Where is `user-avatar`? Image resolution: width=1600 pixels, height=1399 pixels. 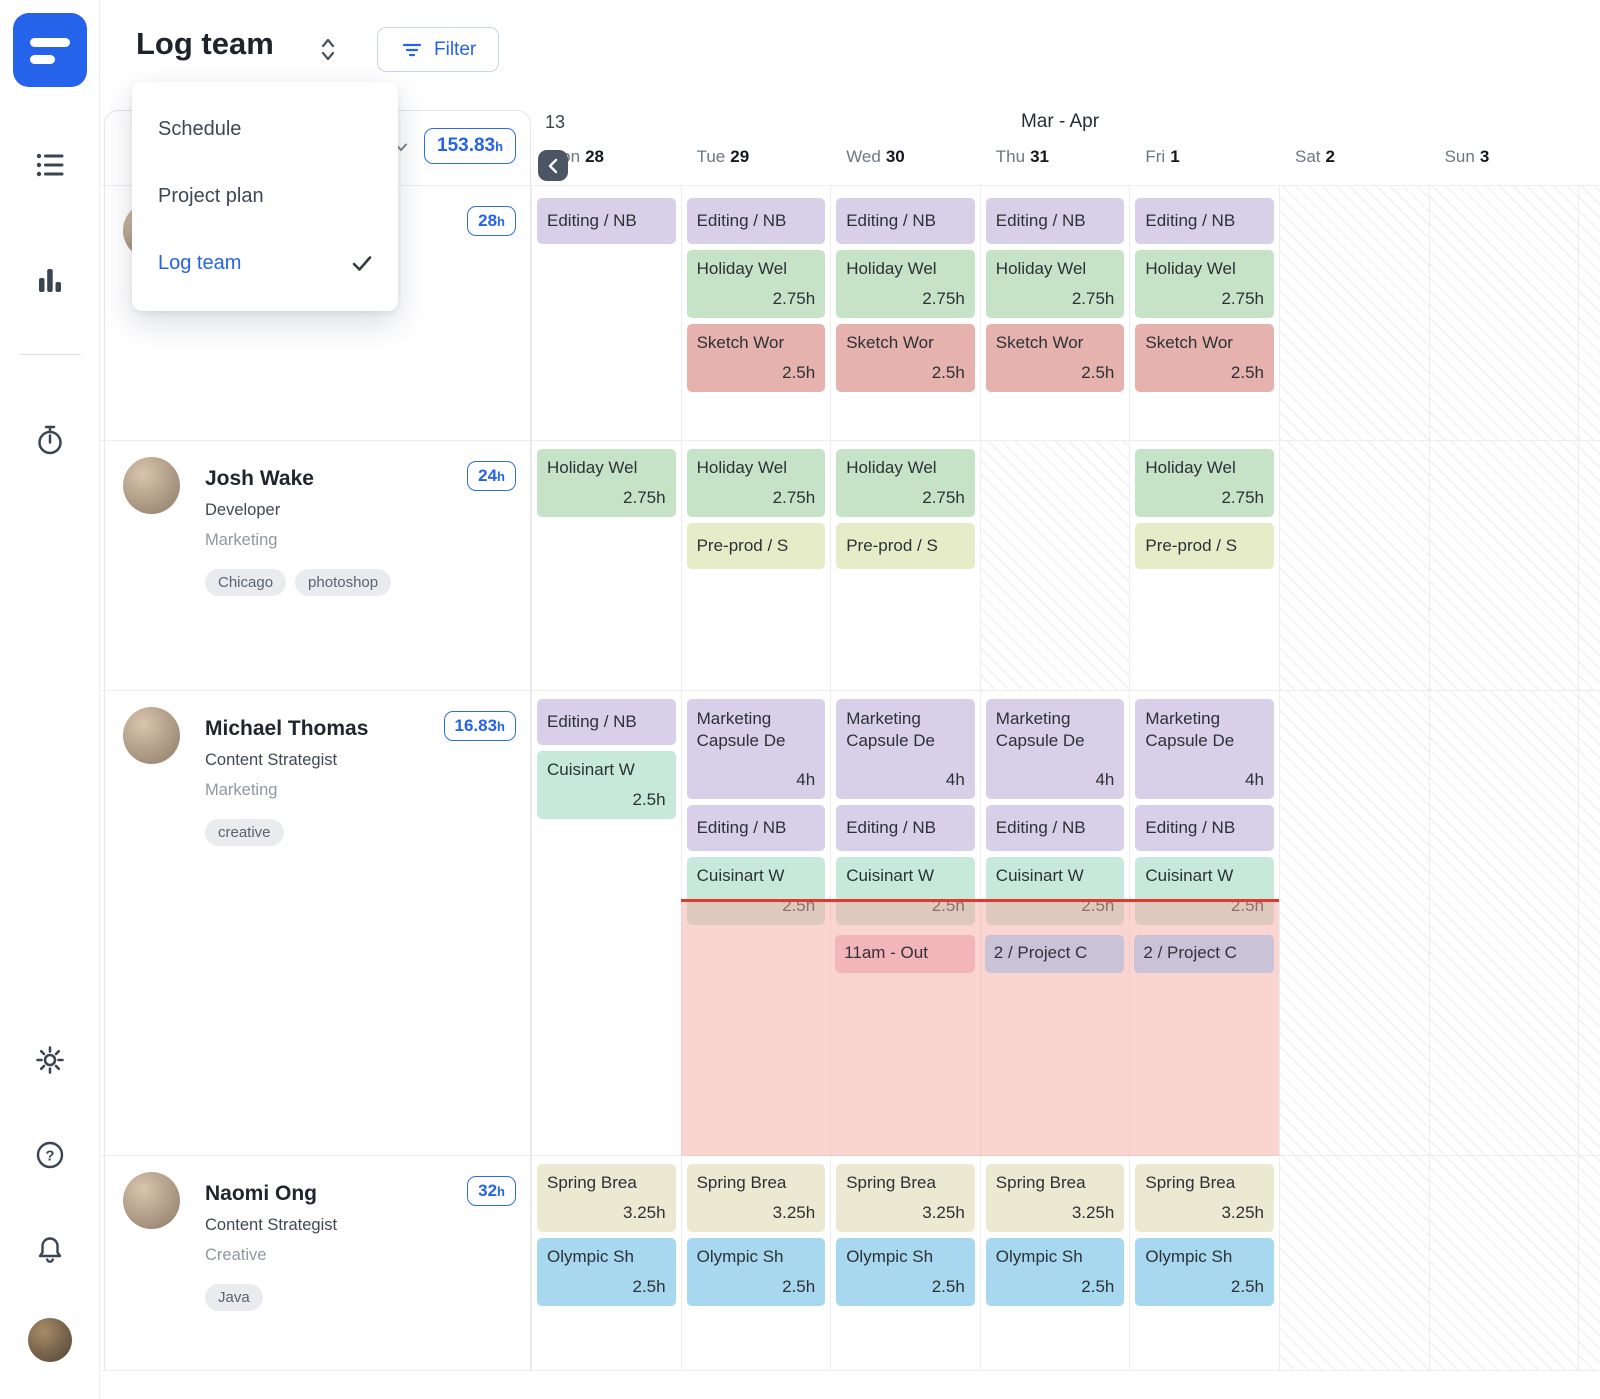 user-avatar is located at coordinates (49, 1340).